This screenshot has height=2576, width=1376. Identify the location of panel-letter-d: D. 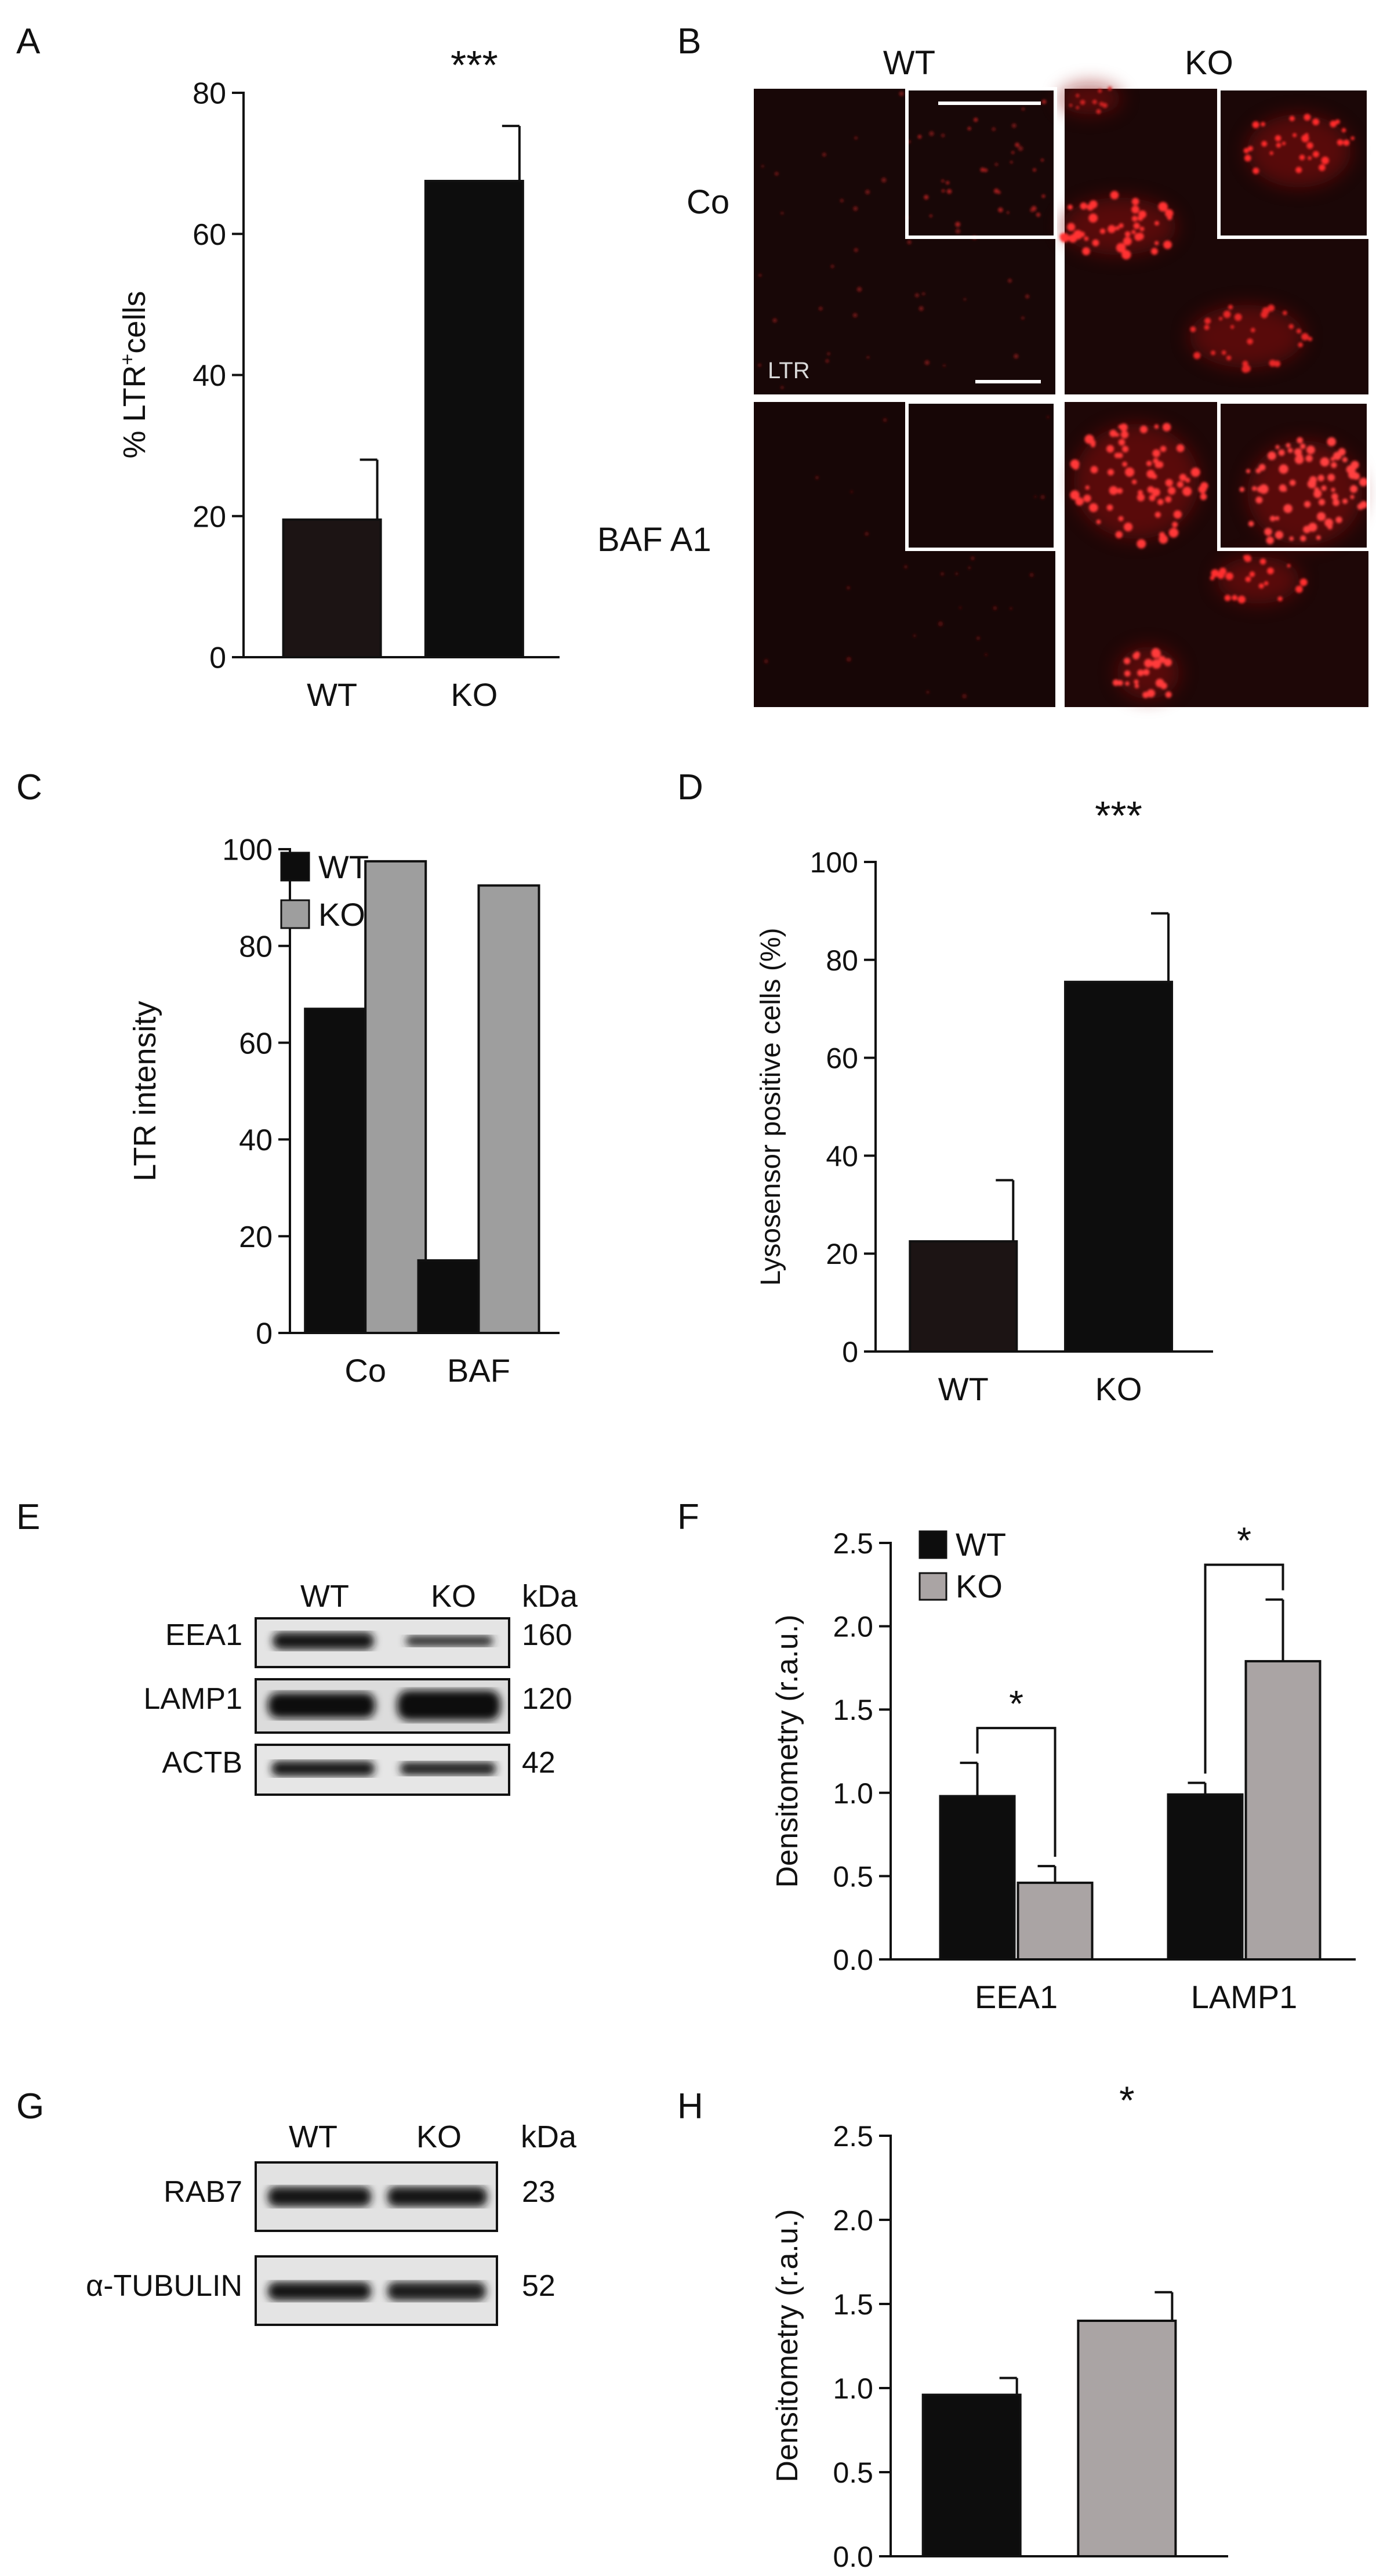
(690, 787).